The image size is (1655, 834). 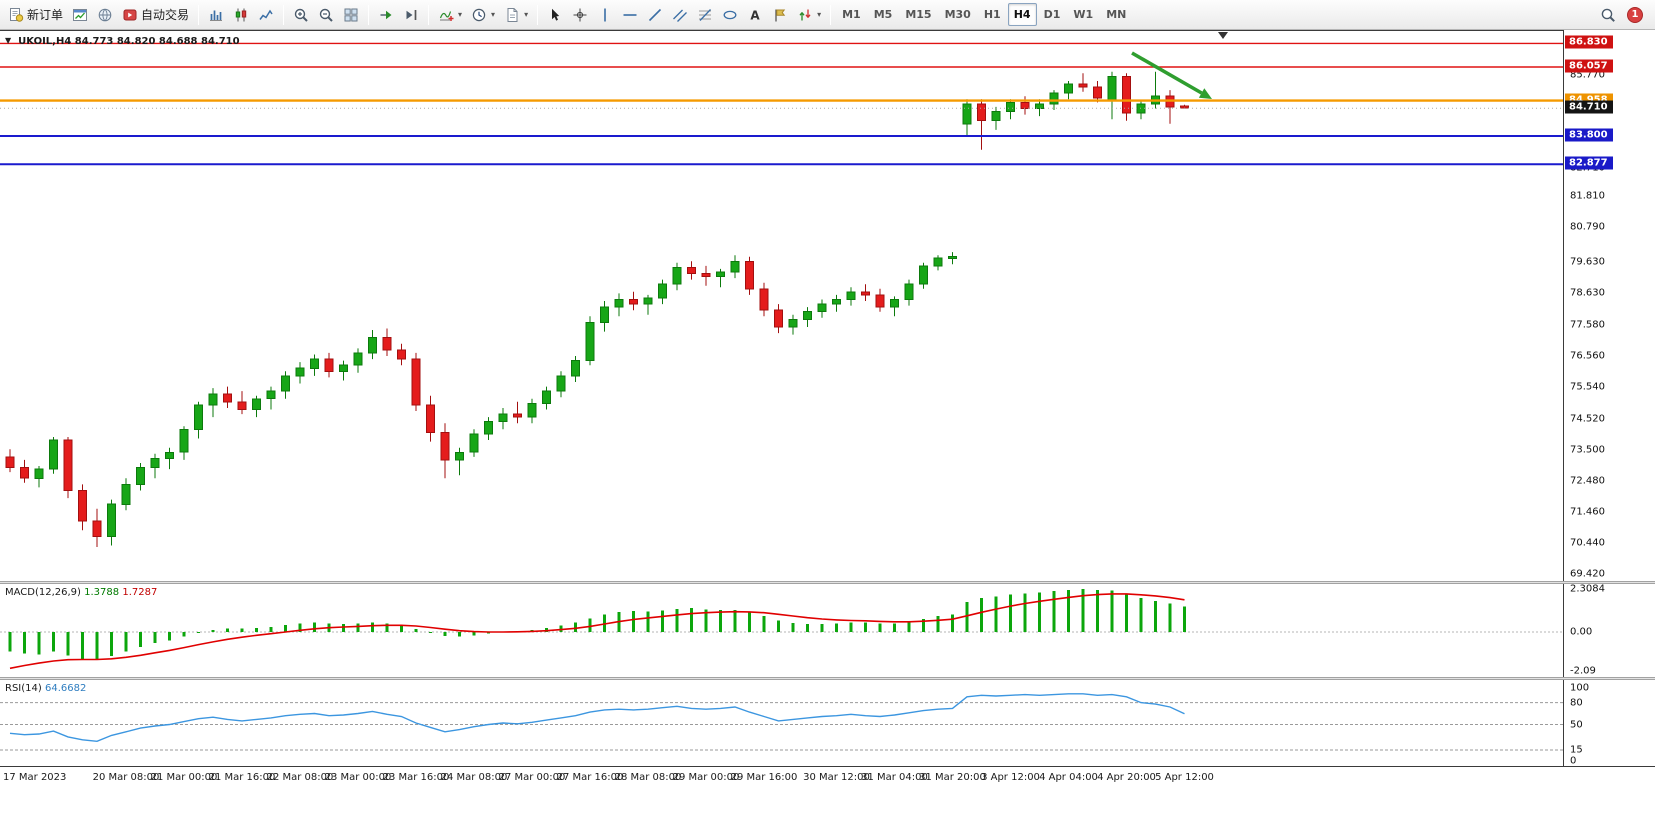 I want to click on timeframe-m30-button: M30, so click(x=957, y=14).